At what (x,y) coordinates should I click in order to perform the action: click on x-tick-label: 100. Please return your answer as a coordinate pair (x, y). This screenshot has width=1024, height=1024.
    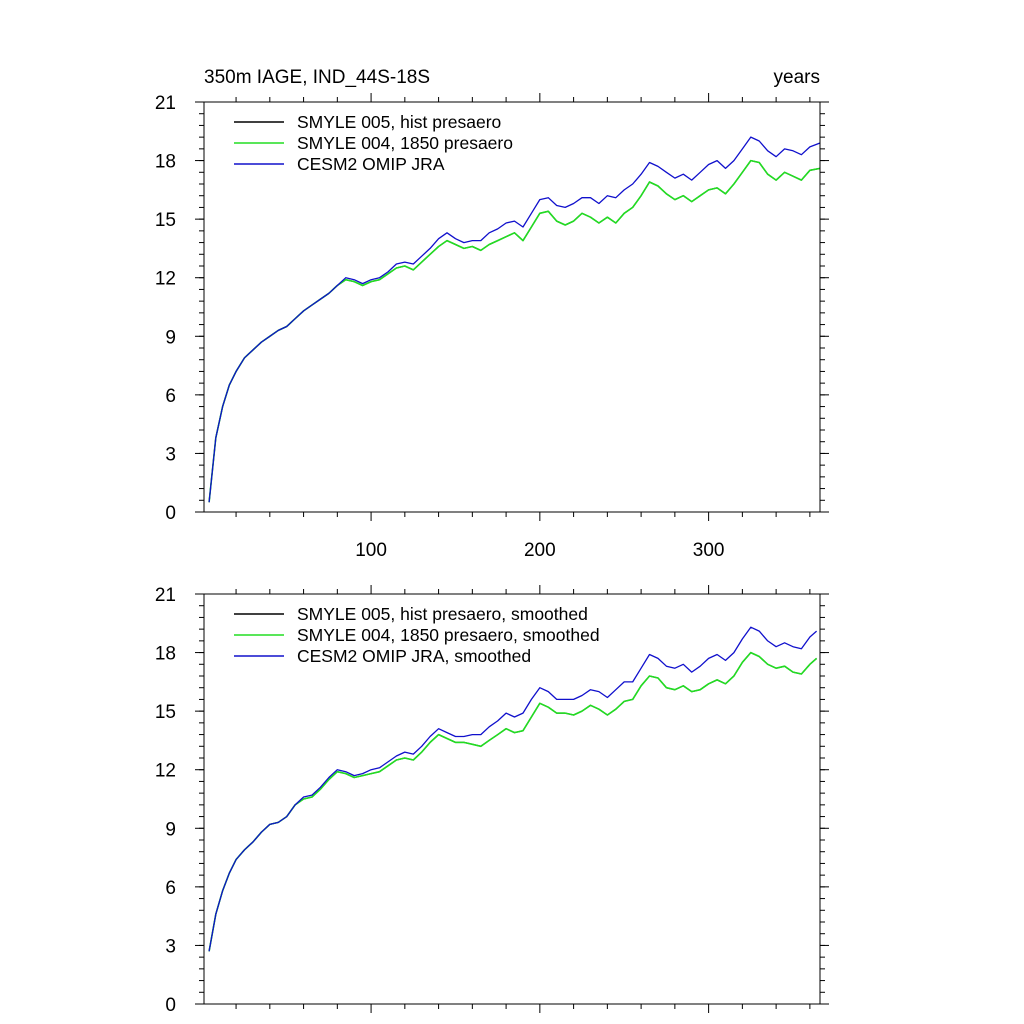
    Looking at the image, I should click on (371, 550).